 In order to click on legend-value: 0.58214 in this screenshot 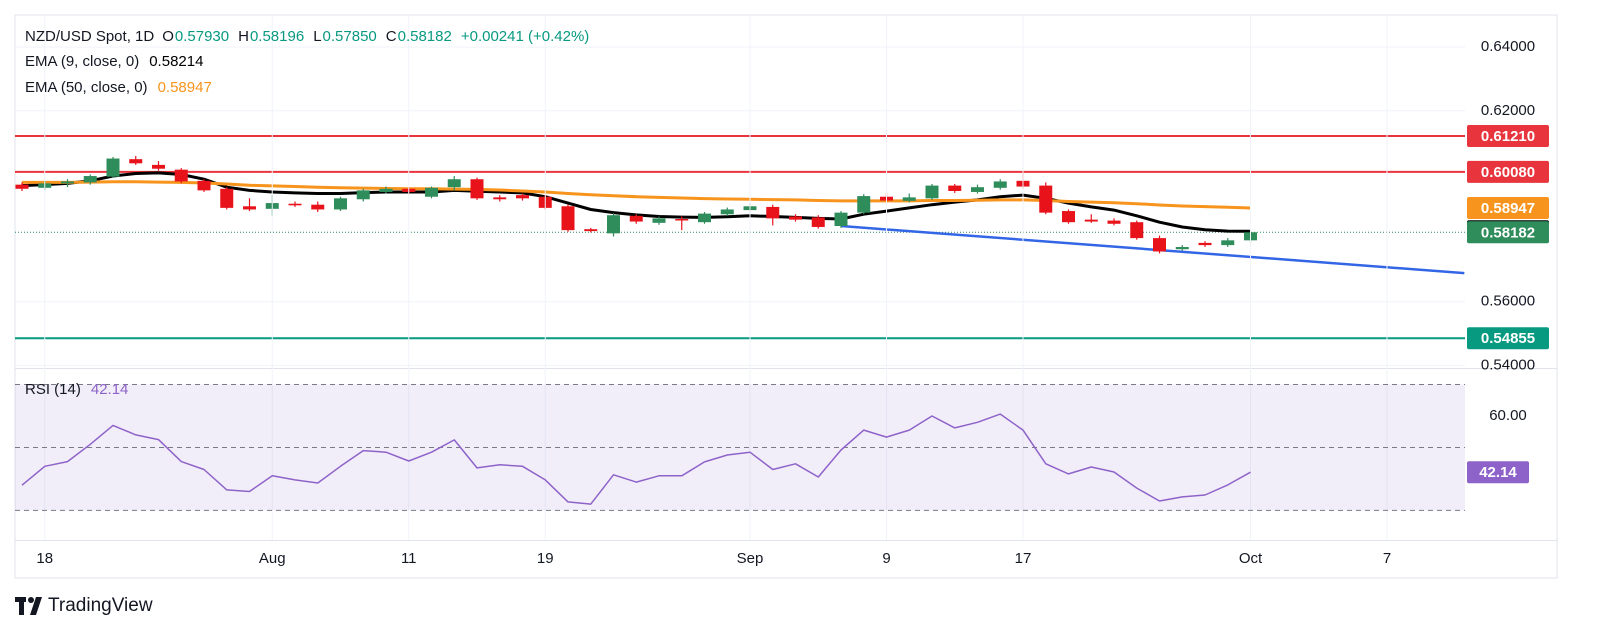, I will do `click(176, 61)`.